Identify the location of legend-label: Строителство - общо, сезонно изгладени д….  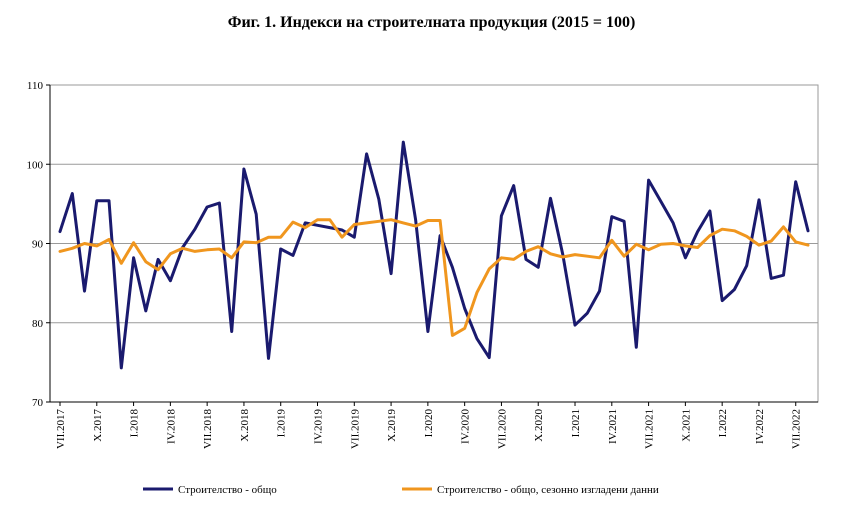
(548, 490).